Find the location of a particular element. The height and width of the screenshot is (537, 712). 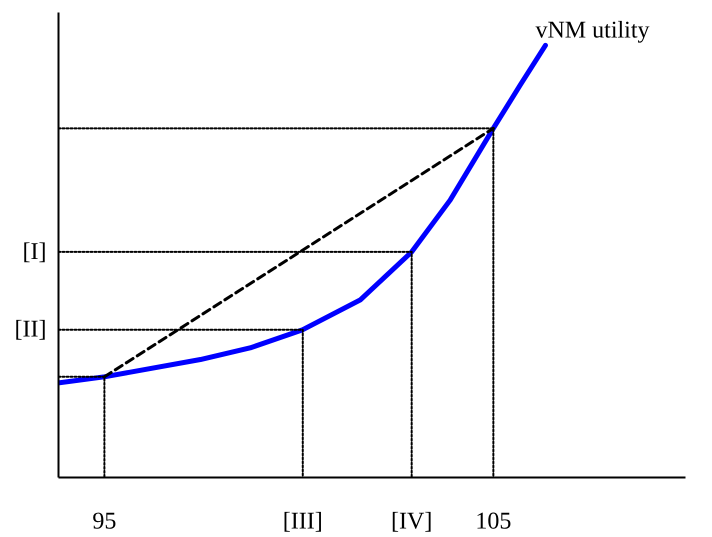

series-label: [I] is located at coordinates (34, 251).